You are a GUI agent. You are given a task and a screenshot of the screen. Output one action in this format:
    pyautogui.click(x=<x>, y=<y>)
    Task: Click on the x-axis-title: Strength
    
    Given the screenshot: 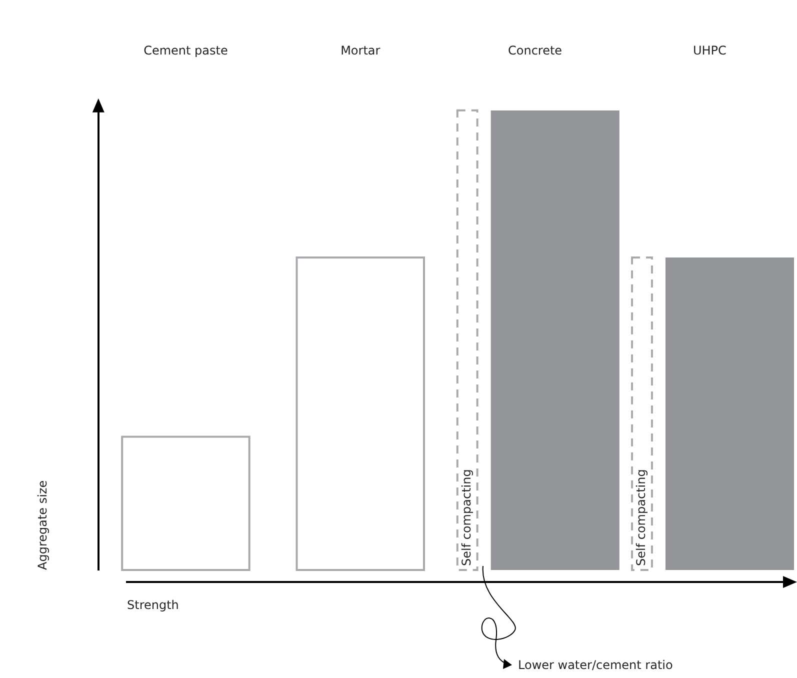 What is the action you would take?
    pyautogui.click(x=153, y=605)
    